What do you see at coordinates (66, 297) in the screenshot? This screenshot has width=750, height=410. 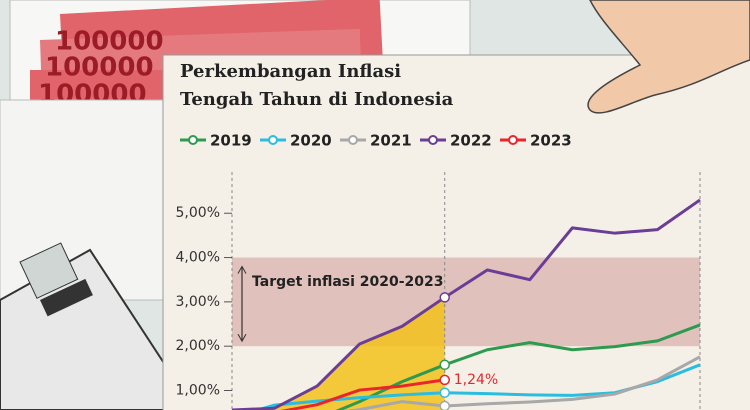 I see `calculator-screen` at bounding box center [66, 297].